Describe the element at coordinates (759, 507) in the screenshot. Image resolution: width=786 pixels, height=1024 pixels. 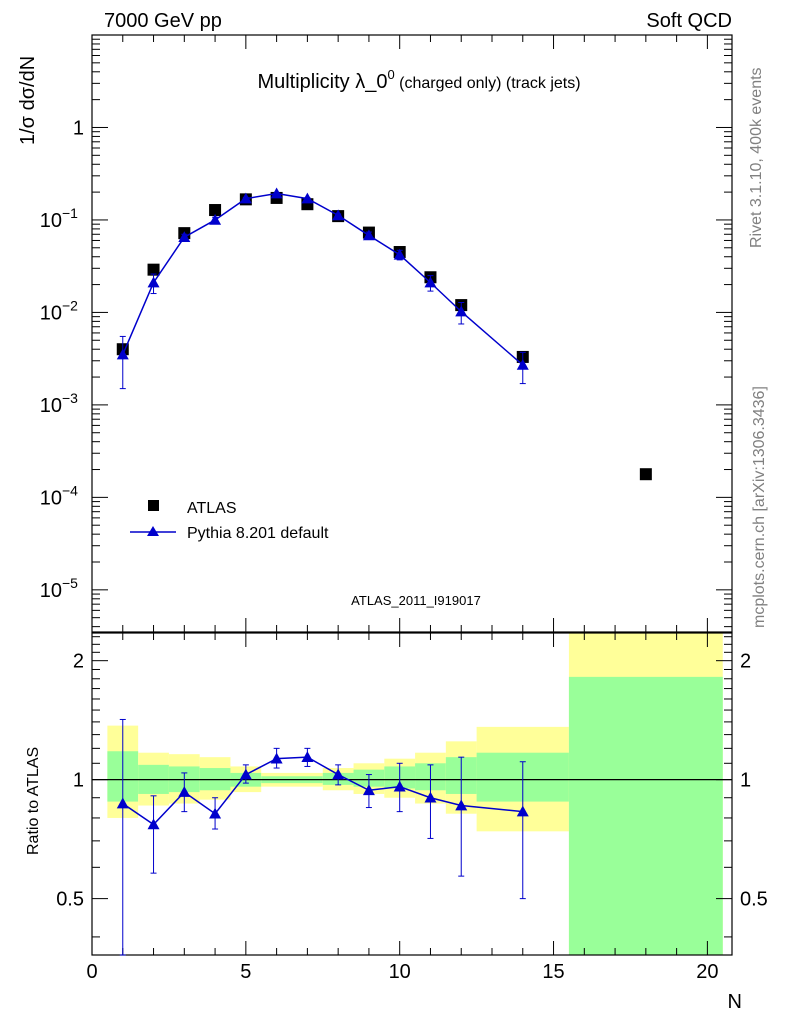
I see `mcplots-label: mcplots.cern.ch [arXiv:1306.3436]` at that location.